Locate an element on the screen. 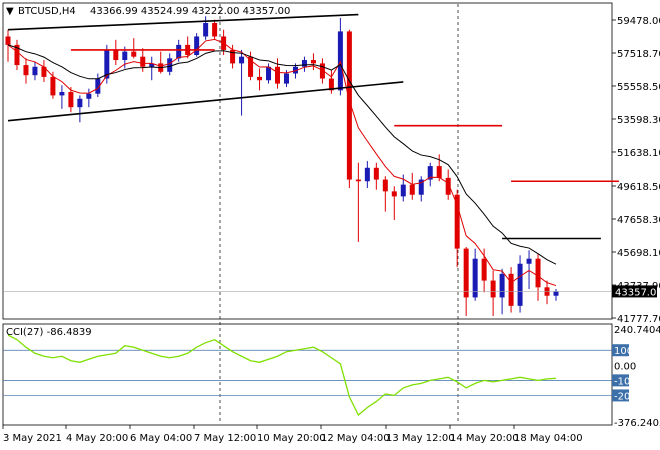 Image resolution: width=660 pixels, height=450 pixels. cci-axis: 240.7404 100 0.00 -100 -200 -376.2403 is located at coordinates (636, 377).